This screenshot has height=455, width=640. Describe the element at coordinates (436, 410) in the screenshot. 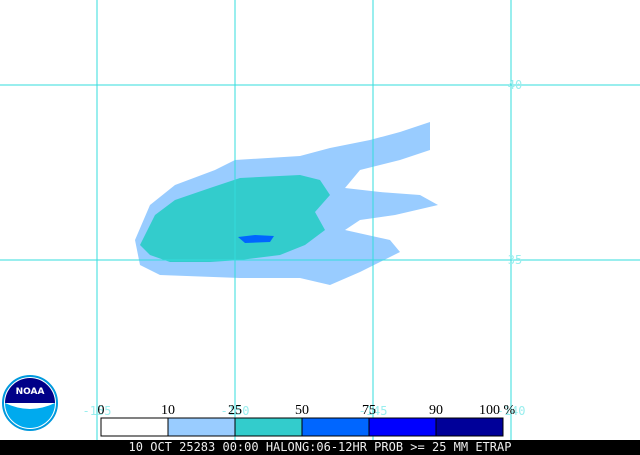

I see `legend-label: 90` at that location.